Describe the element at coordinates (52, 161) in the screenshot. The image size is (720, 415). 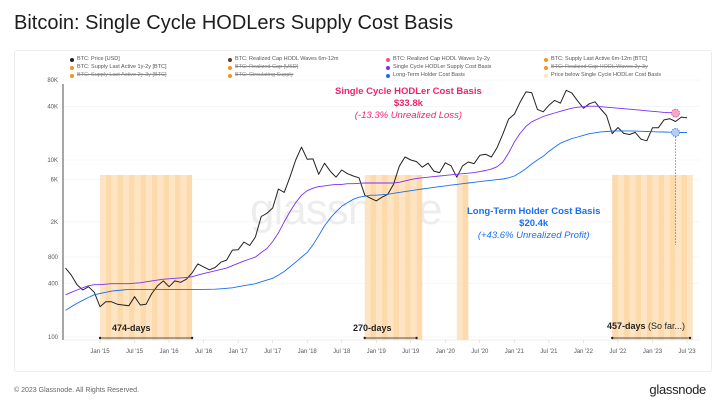
I see `y-tick-label: 10K` at that location.